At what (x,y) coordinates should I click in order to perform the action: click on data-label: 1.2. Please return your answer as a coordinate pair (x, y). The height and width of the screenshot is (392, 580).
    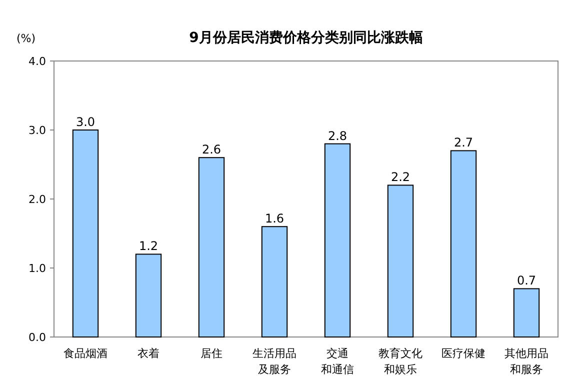
    Looking at the image, I should click on (148, 246).